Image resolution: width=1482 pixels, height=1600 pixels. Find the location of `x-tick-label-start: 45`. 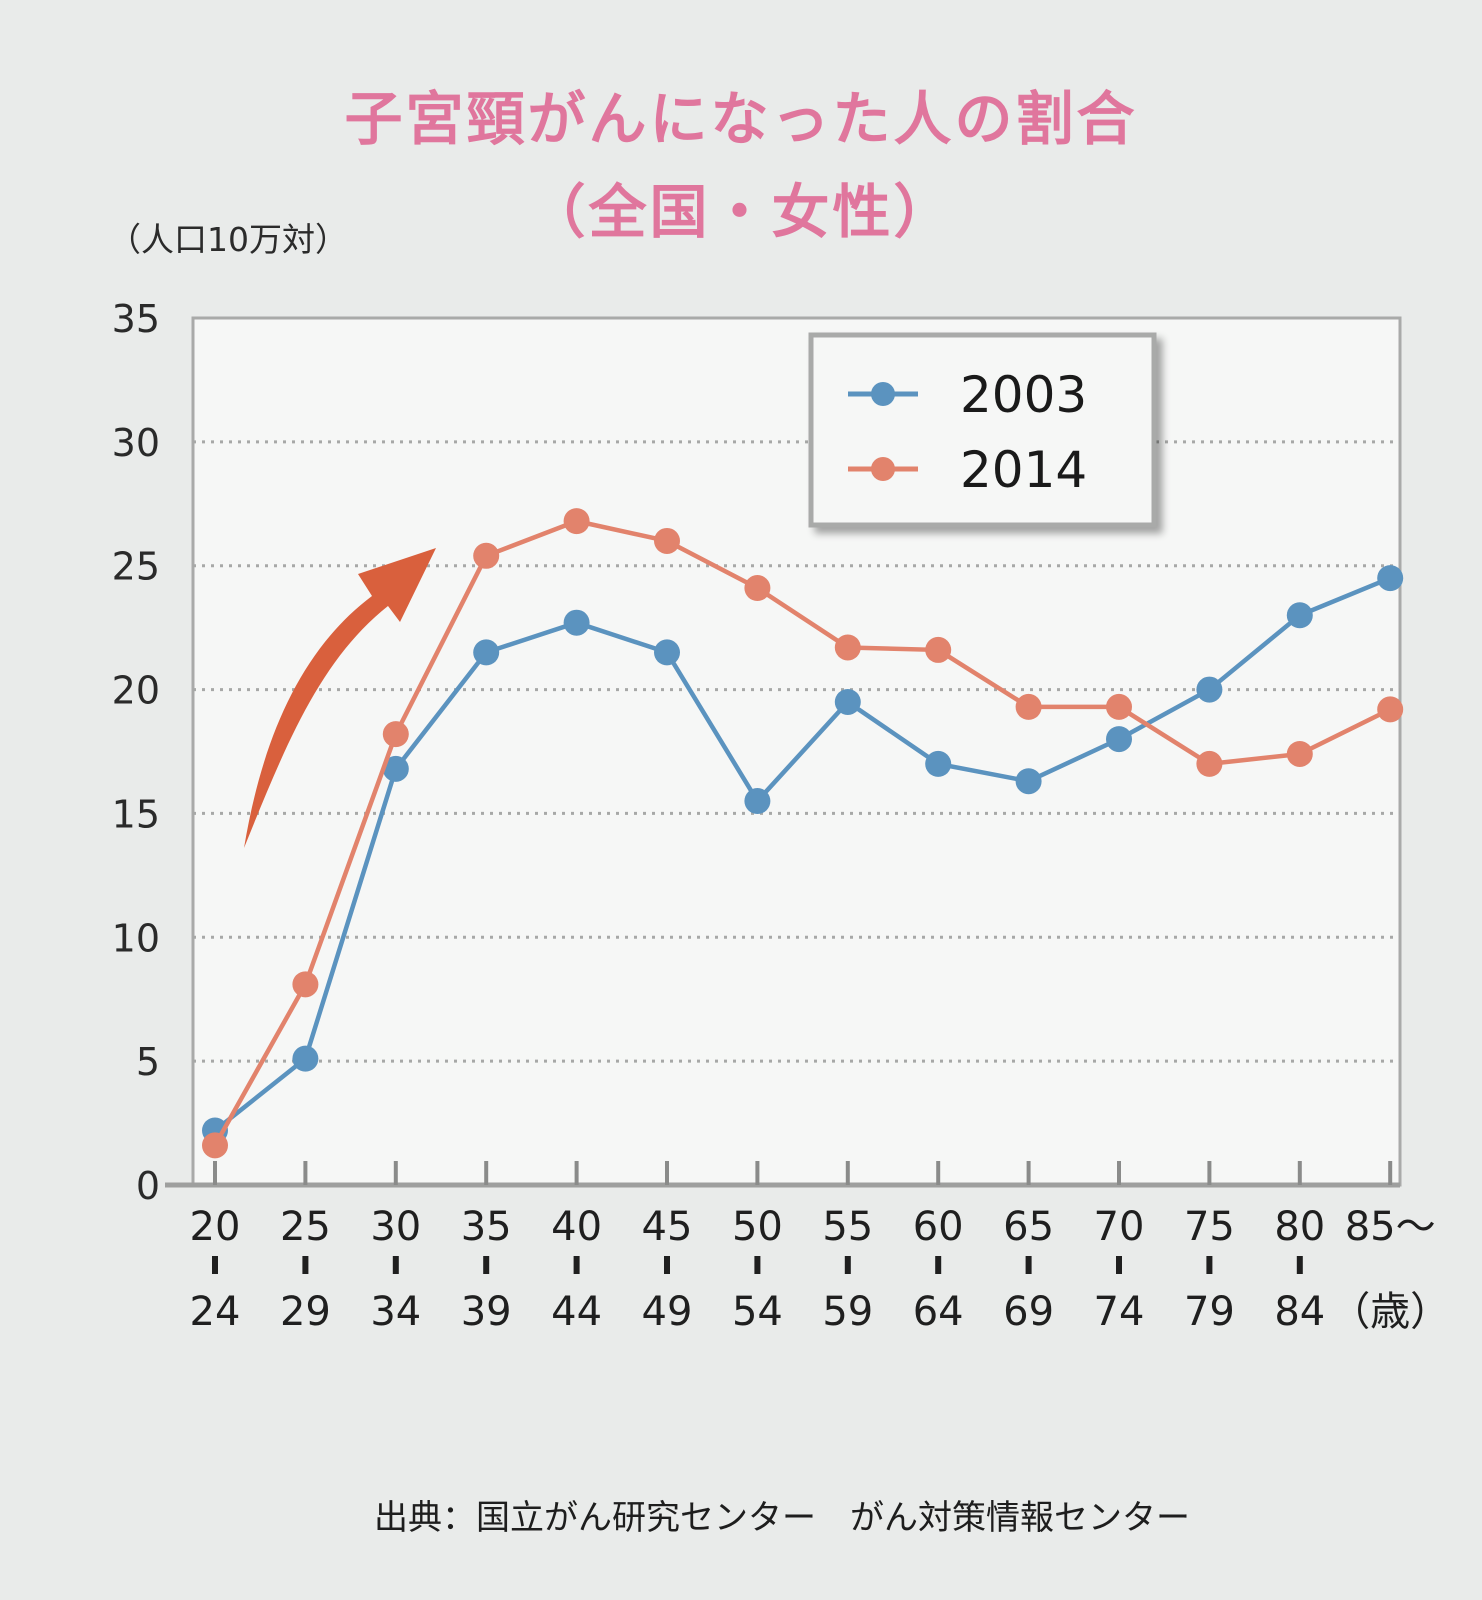

x-tick-label-start: 45 is located at coordinates (667, 1227).